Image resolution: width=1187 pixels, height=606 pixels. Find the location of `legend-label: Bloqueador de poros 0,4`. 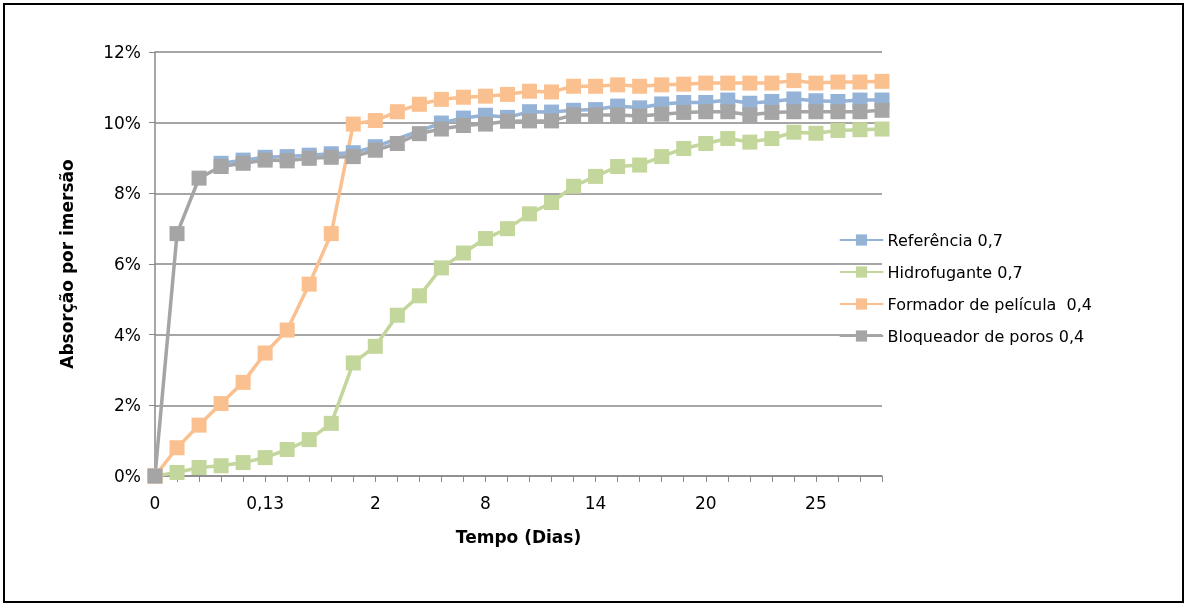

legend-label: Bloqueador de poros 0,4 is located at coordinates (986, 336).